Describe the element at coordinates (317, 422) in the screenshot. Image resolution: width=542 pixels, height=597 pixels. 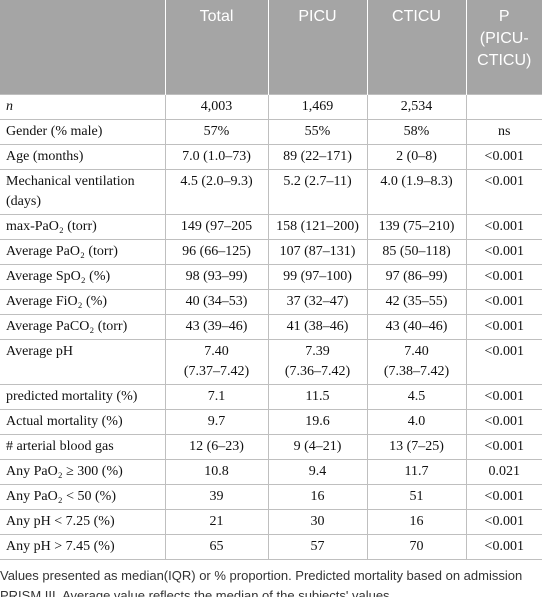
I see `cell: 19.6` at that location.